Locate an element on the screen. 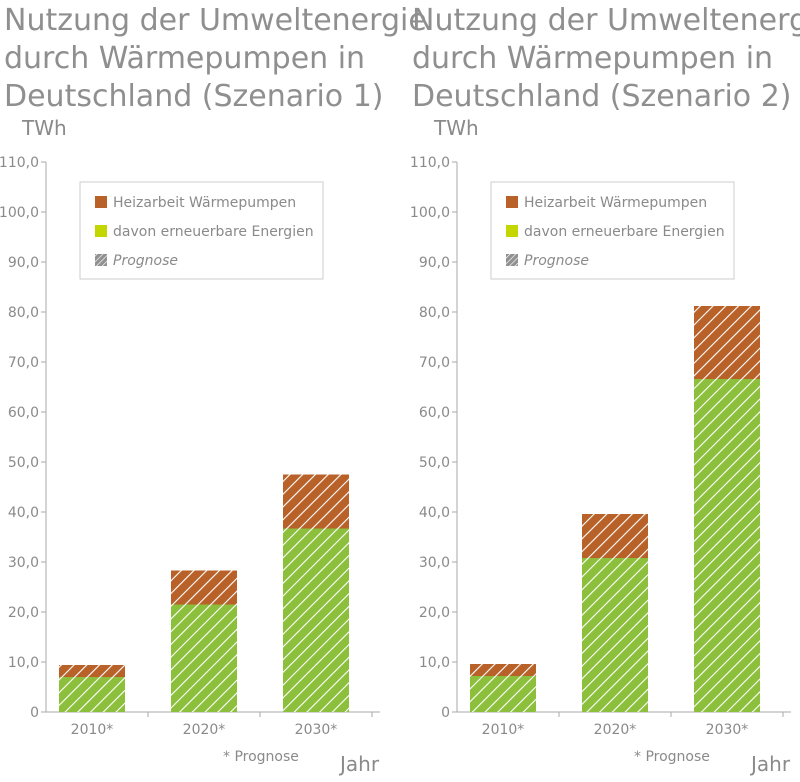 The height and width of the screenshot is (782, 800). chart-title-line: Deutschland (Szenario 2) is located at coordinates (601, 96).